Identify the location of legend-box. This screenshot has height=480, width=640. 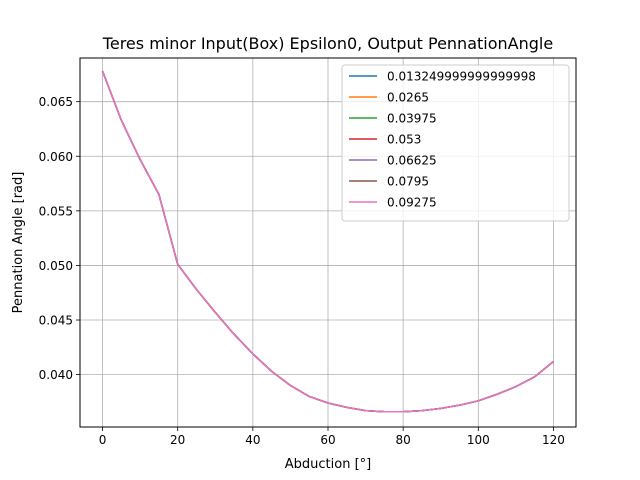
(455, 143).